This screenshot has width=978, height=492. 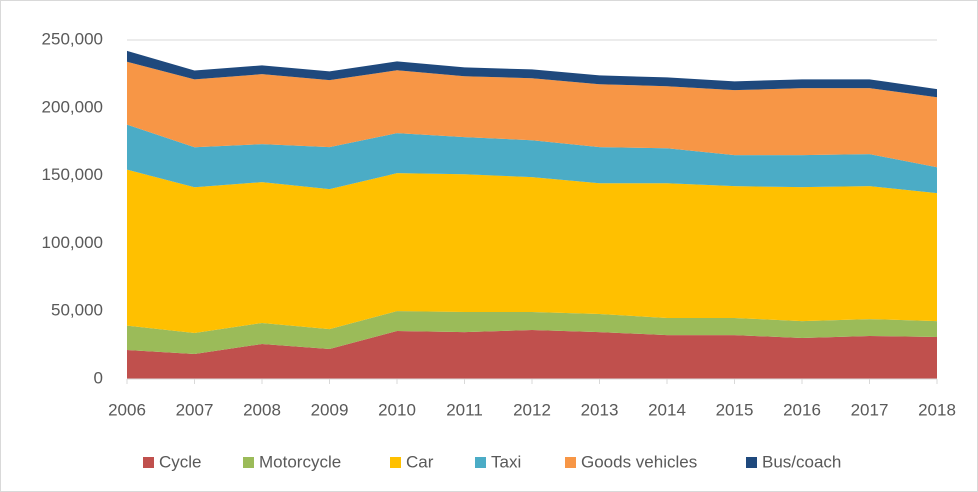 I want to click on y-tick-label: 150,000, so click(x=72, y=174).